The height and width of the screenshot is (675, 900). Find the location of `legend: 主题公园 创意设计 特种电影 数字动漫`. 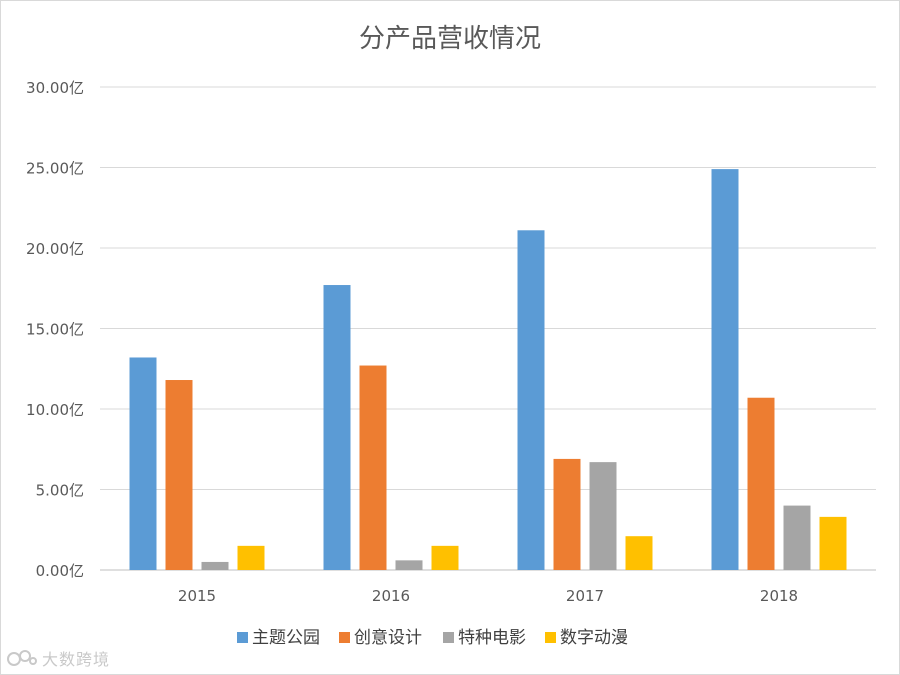

legend: 主题公园 创意设计 特种电影 数字动漫 is located at coordinates (432, 638).